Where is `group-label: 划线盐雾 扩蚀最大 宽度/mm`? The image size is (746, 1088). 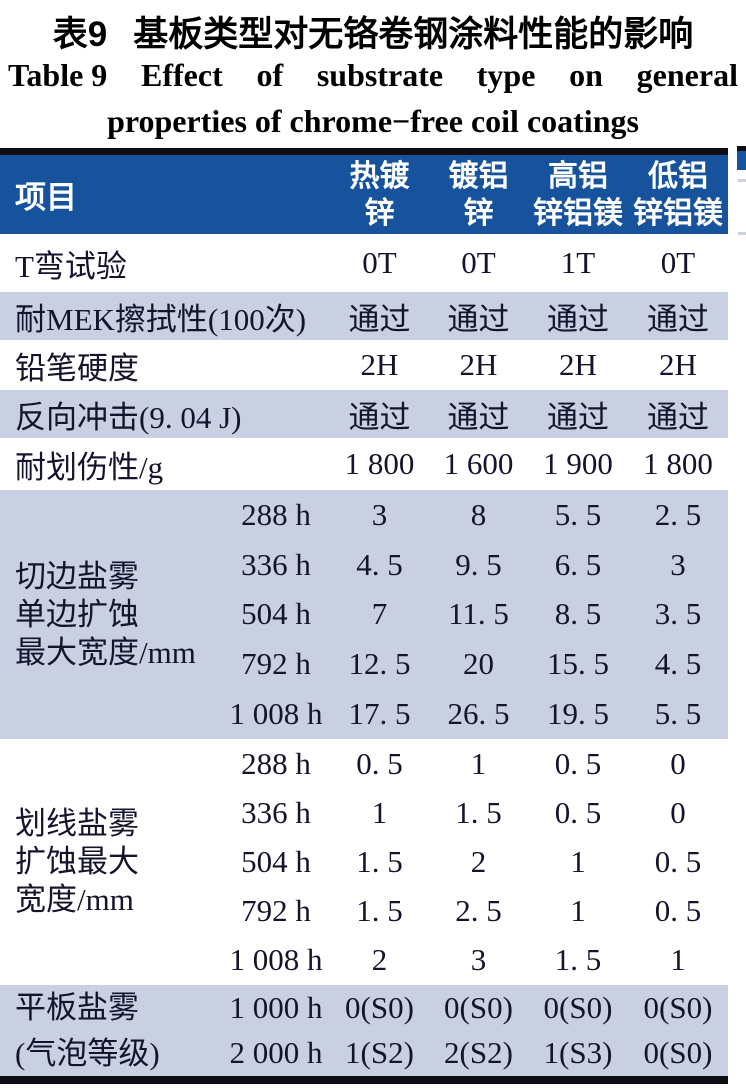 group-label: 划线盐雾 扩蚀最大 宽度/mm is located at coordinates (111, 862).